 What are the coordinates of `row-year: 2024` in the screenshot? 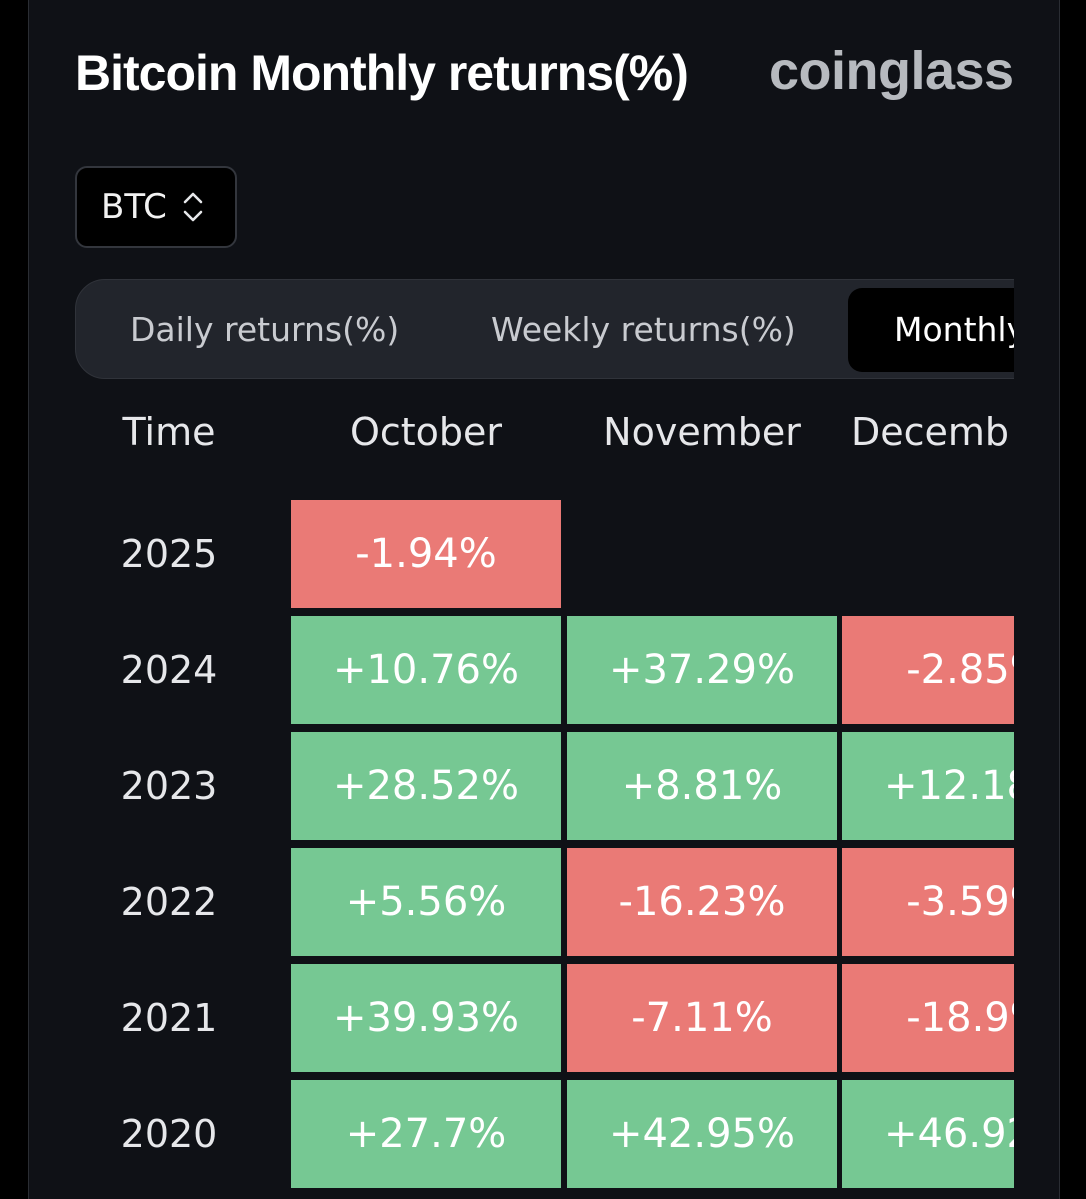 It's located at (169, 670).